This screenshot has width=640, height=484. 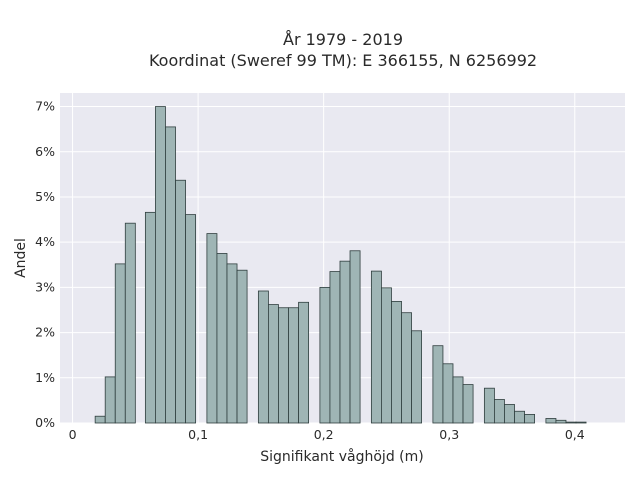 I want to click on y-tick-label: 4%, so click(x=45, y=241).